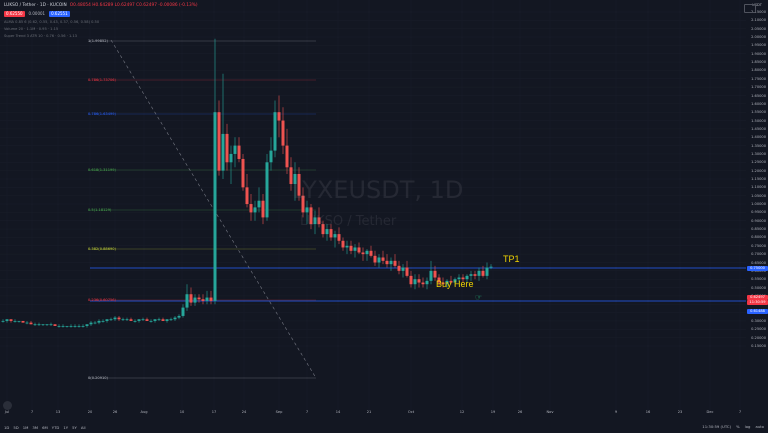 The image size is (768, 433). What do you see at coordinates (758, 128) in the screenshot?
I see `price-tick-label: 1.45000` at bounding box center [758, 128].